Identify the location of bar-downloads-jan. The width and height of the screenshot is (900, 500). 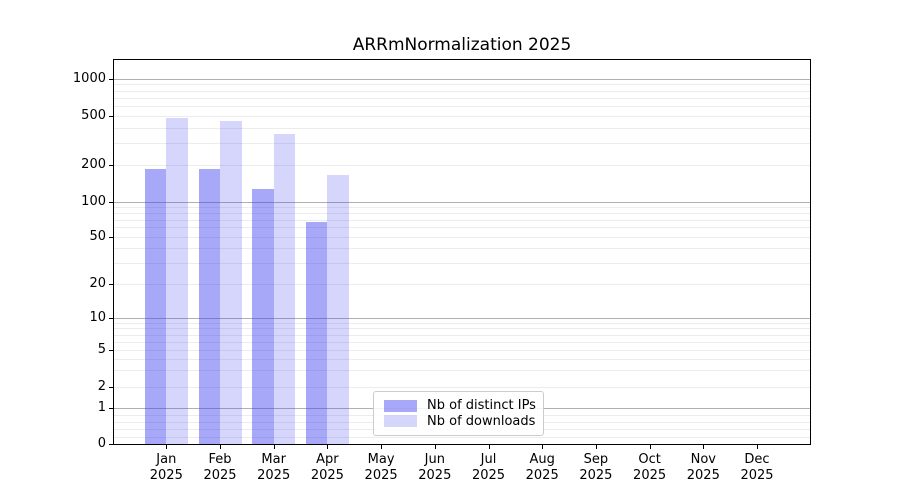
(177, 281).